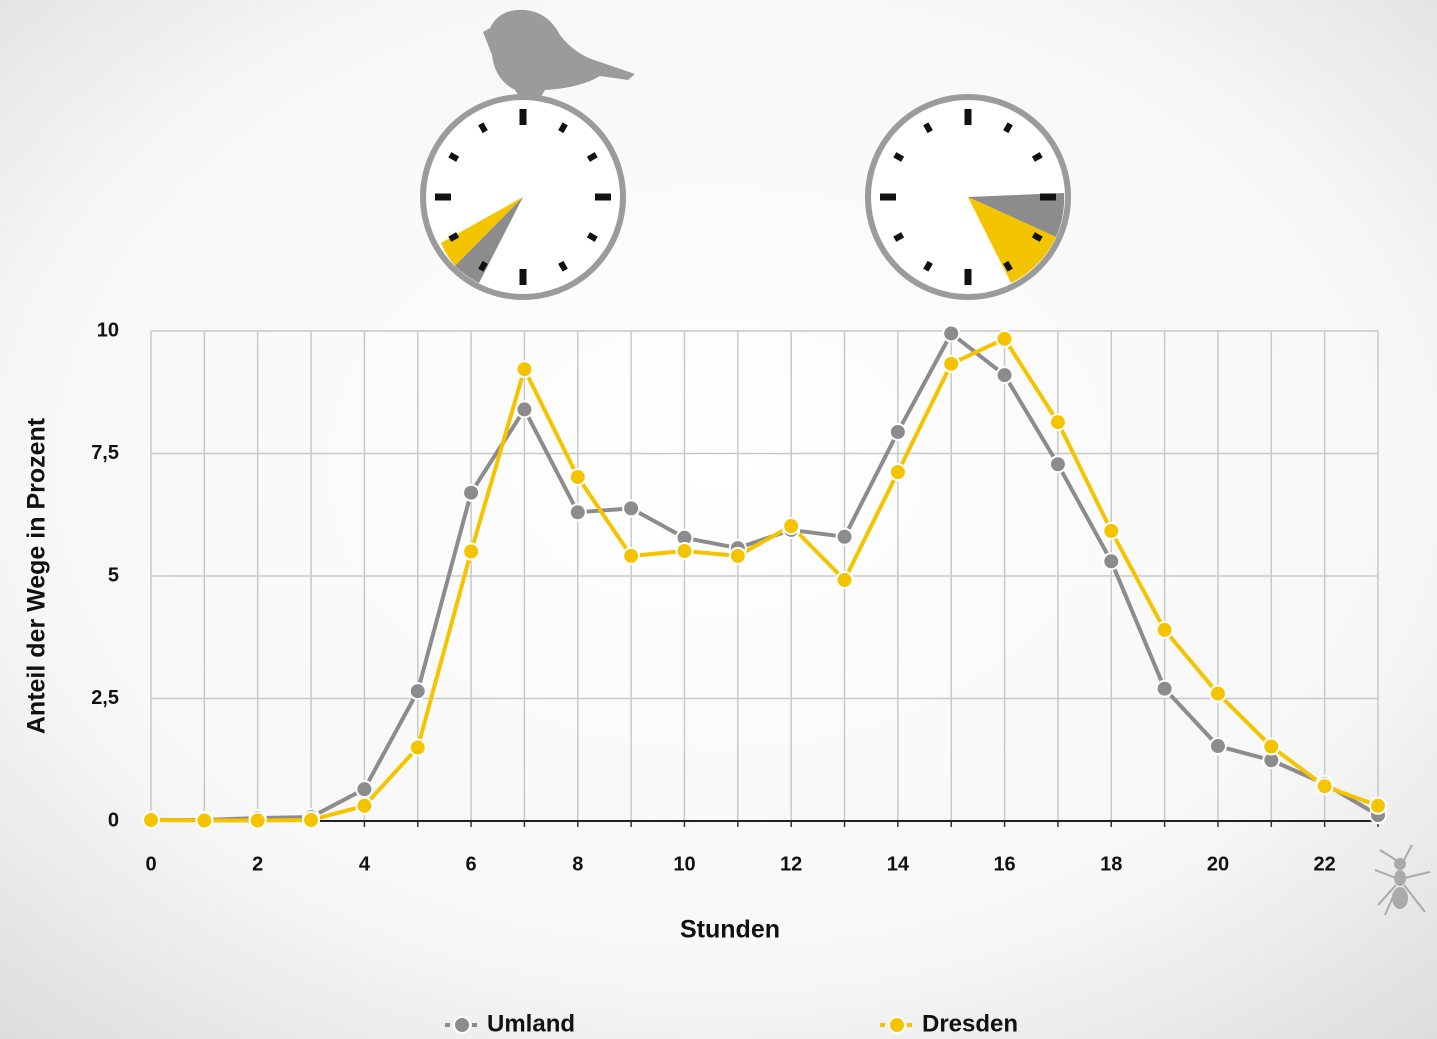 The width and height of the screenshot is (1437, 1039). Describe the element at coordinates (730, 930) in the screenshot. I see `x-axis-label: Stunden` at that location.